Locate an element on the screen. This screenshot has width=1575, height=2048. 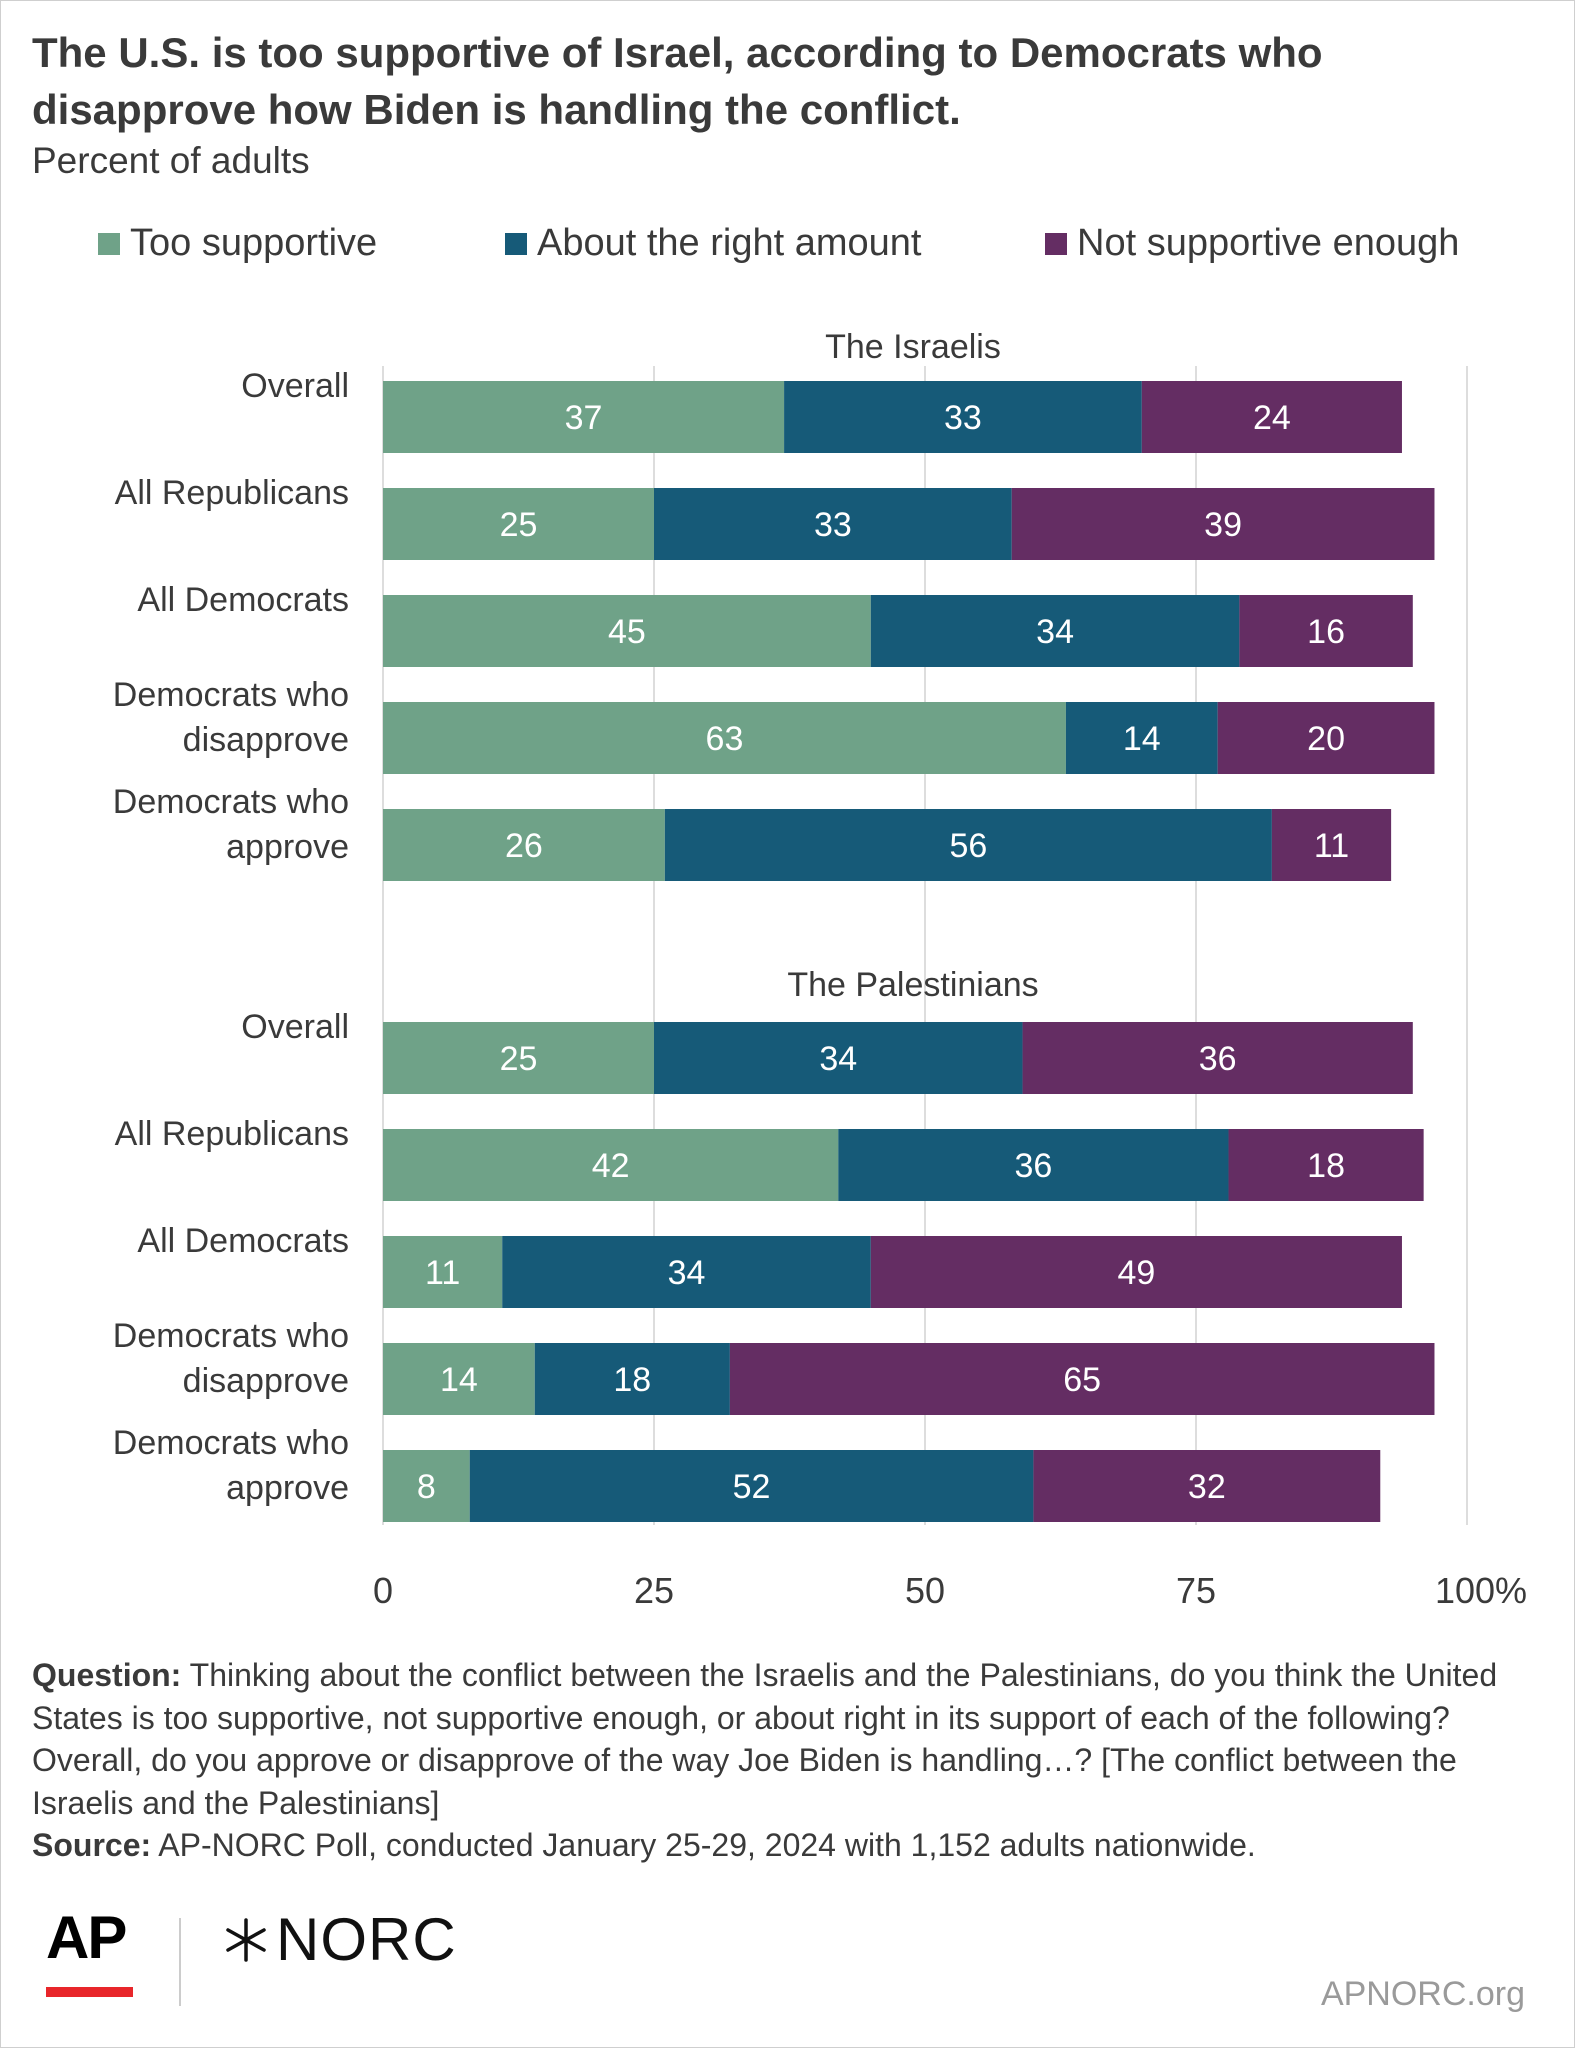
legend-item-right-amount: About the right amount is located at coordinates (713, 243).